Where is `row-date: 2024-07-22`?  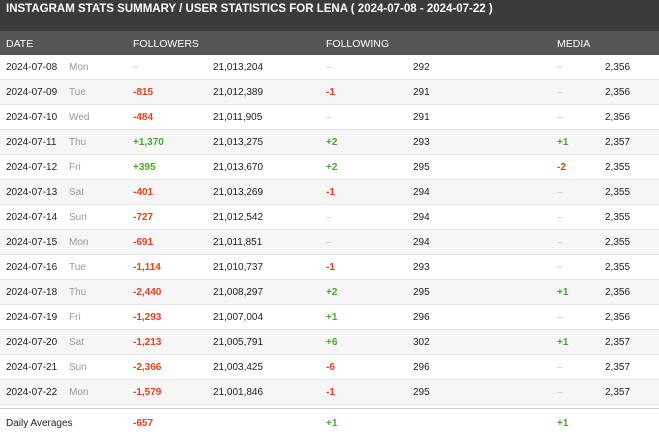
row-date: 2024-07-22 is located at coordinates (32, 392).